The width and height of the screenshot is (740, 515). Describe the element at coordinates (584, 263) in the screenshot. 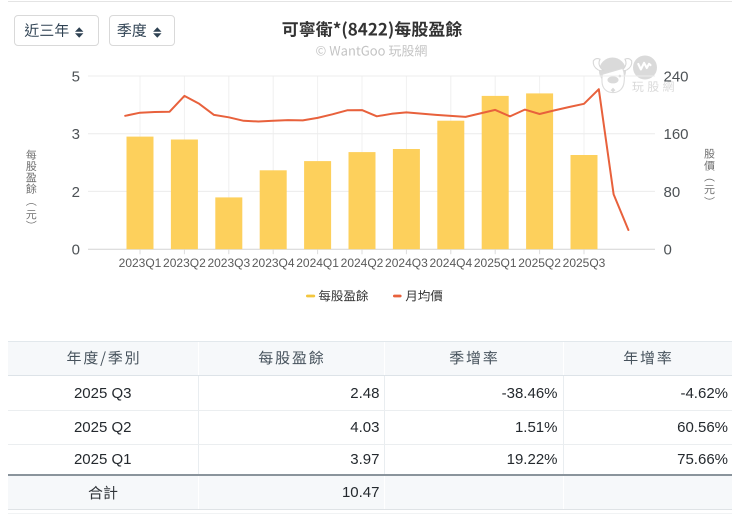

I see `svg-text: 2025Q3` at that location.